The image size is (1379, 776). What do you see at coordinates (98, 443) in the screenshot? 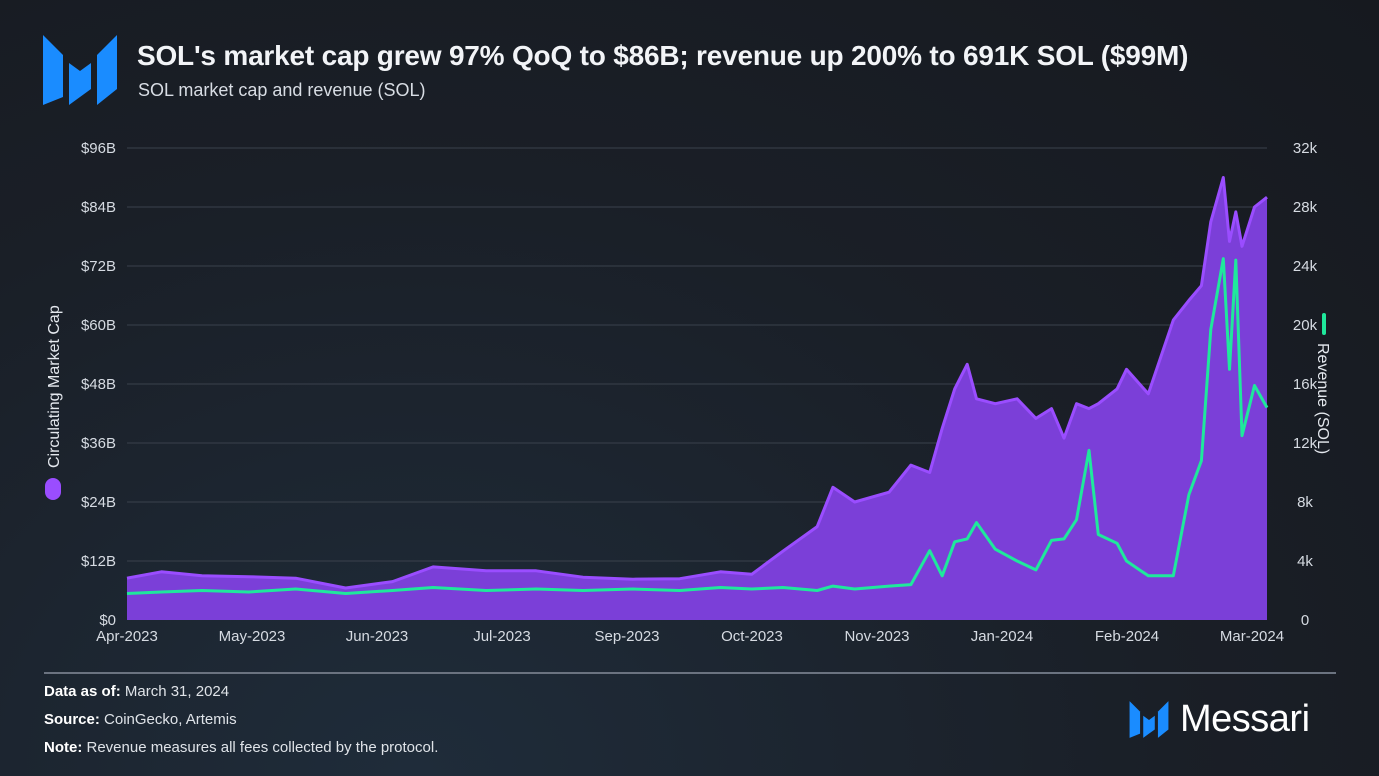
I see `y-left-tick-label: $36B` at bounding box center [98, 443].